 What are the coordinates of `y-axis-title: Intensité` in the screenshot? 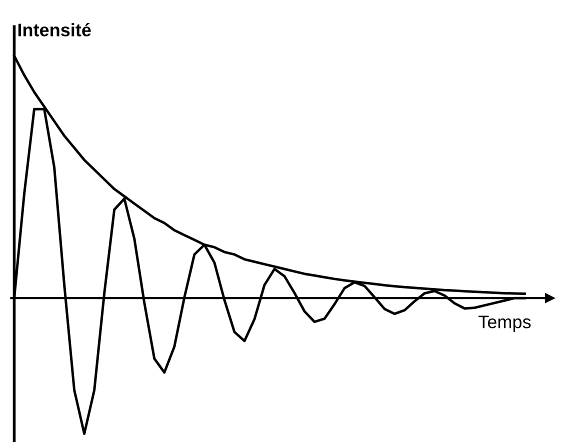 It's located at (54, 29).